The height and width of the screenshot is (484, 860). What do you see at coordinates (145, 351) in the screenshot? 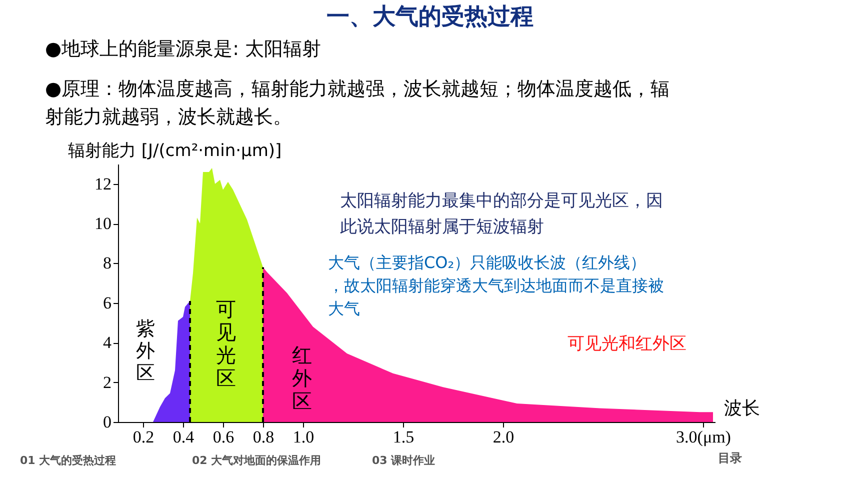
I see `annotation: 紫外区` at bounding box center [145, 351].